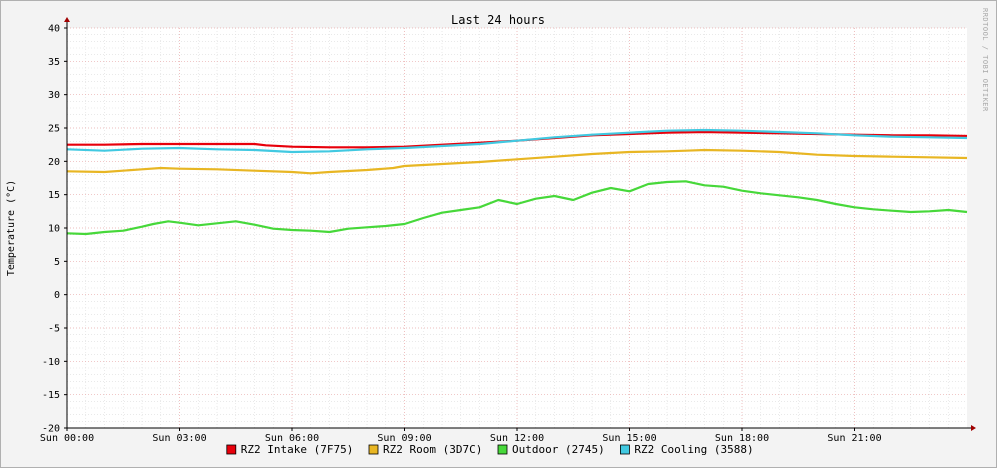 This screenshot has height=468, width=997. I want to click on legend-label-0: RZ2 Intake (7F75), so click(297, 449).